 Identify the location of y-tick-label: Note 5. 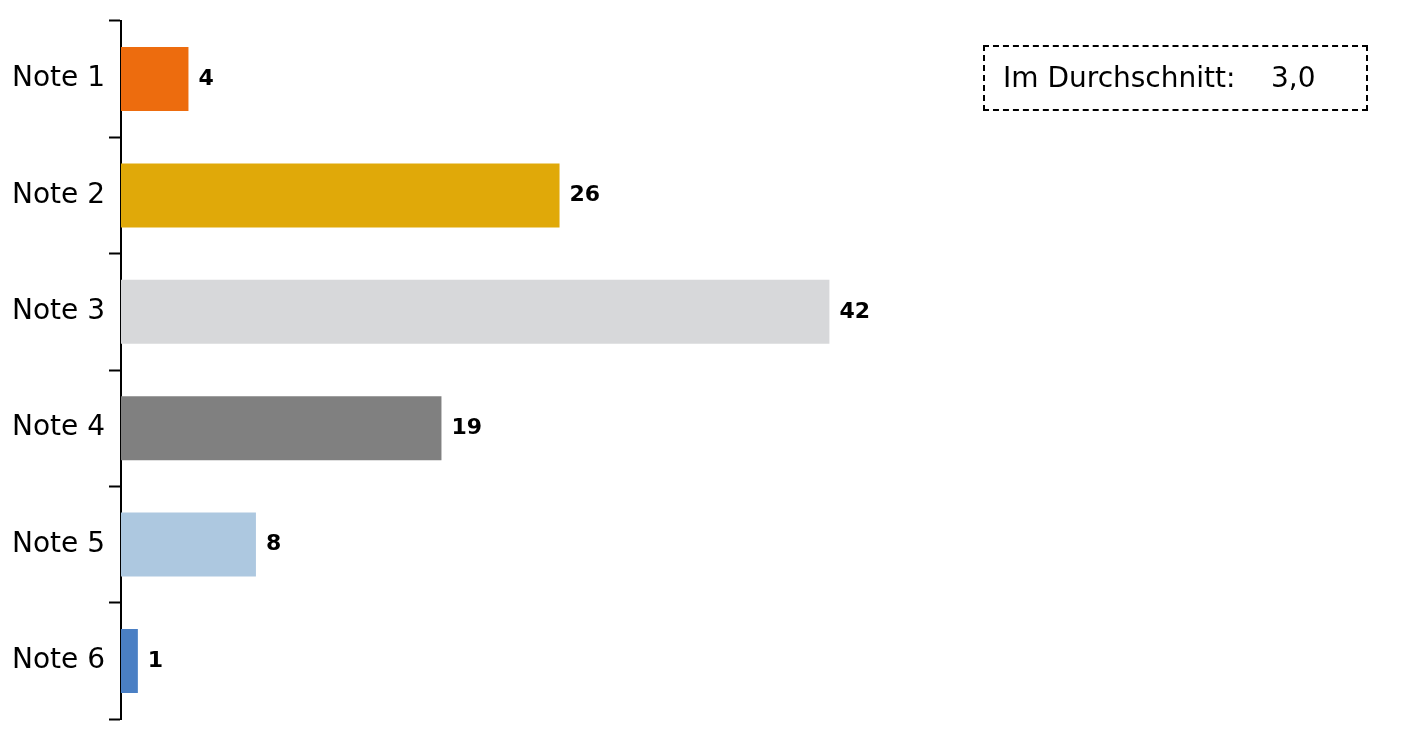
(58, 542).